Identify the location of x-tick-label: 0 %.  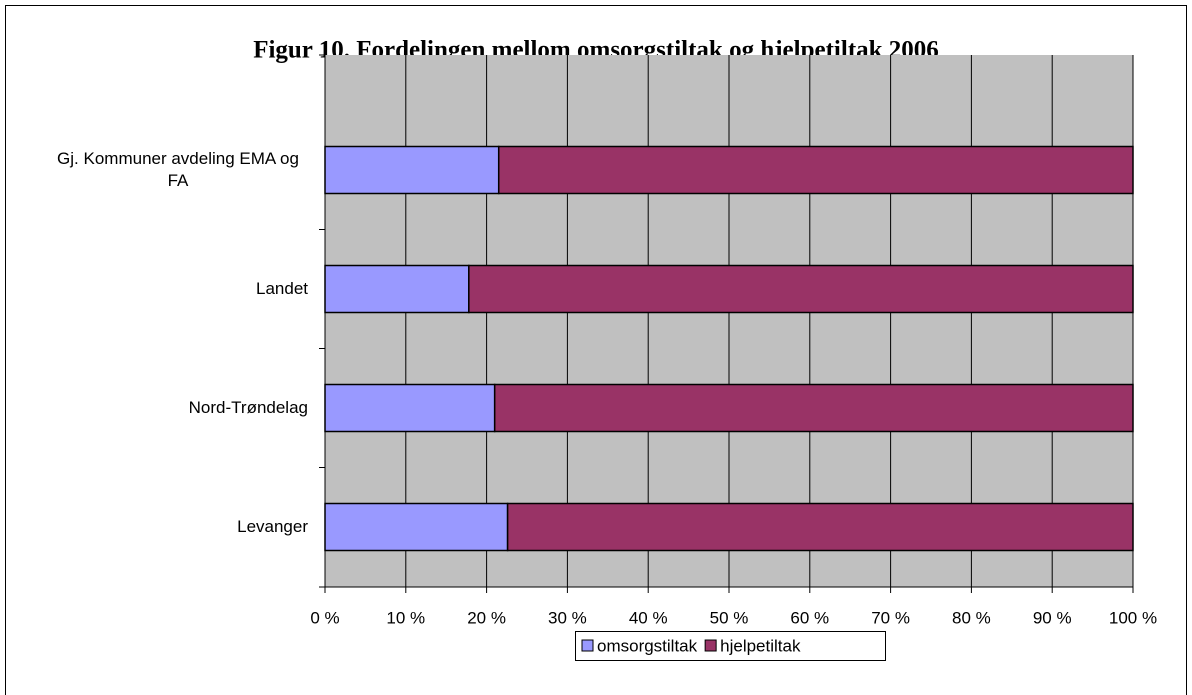
(324, 617).